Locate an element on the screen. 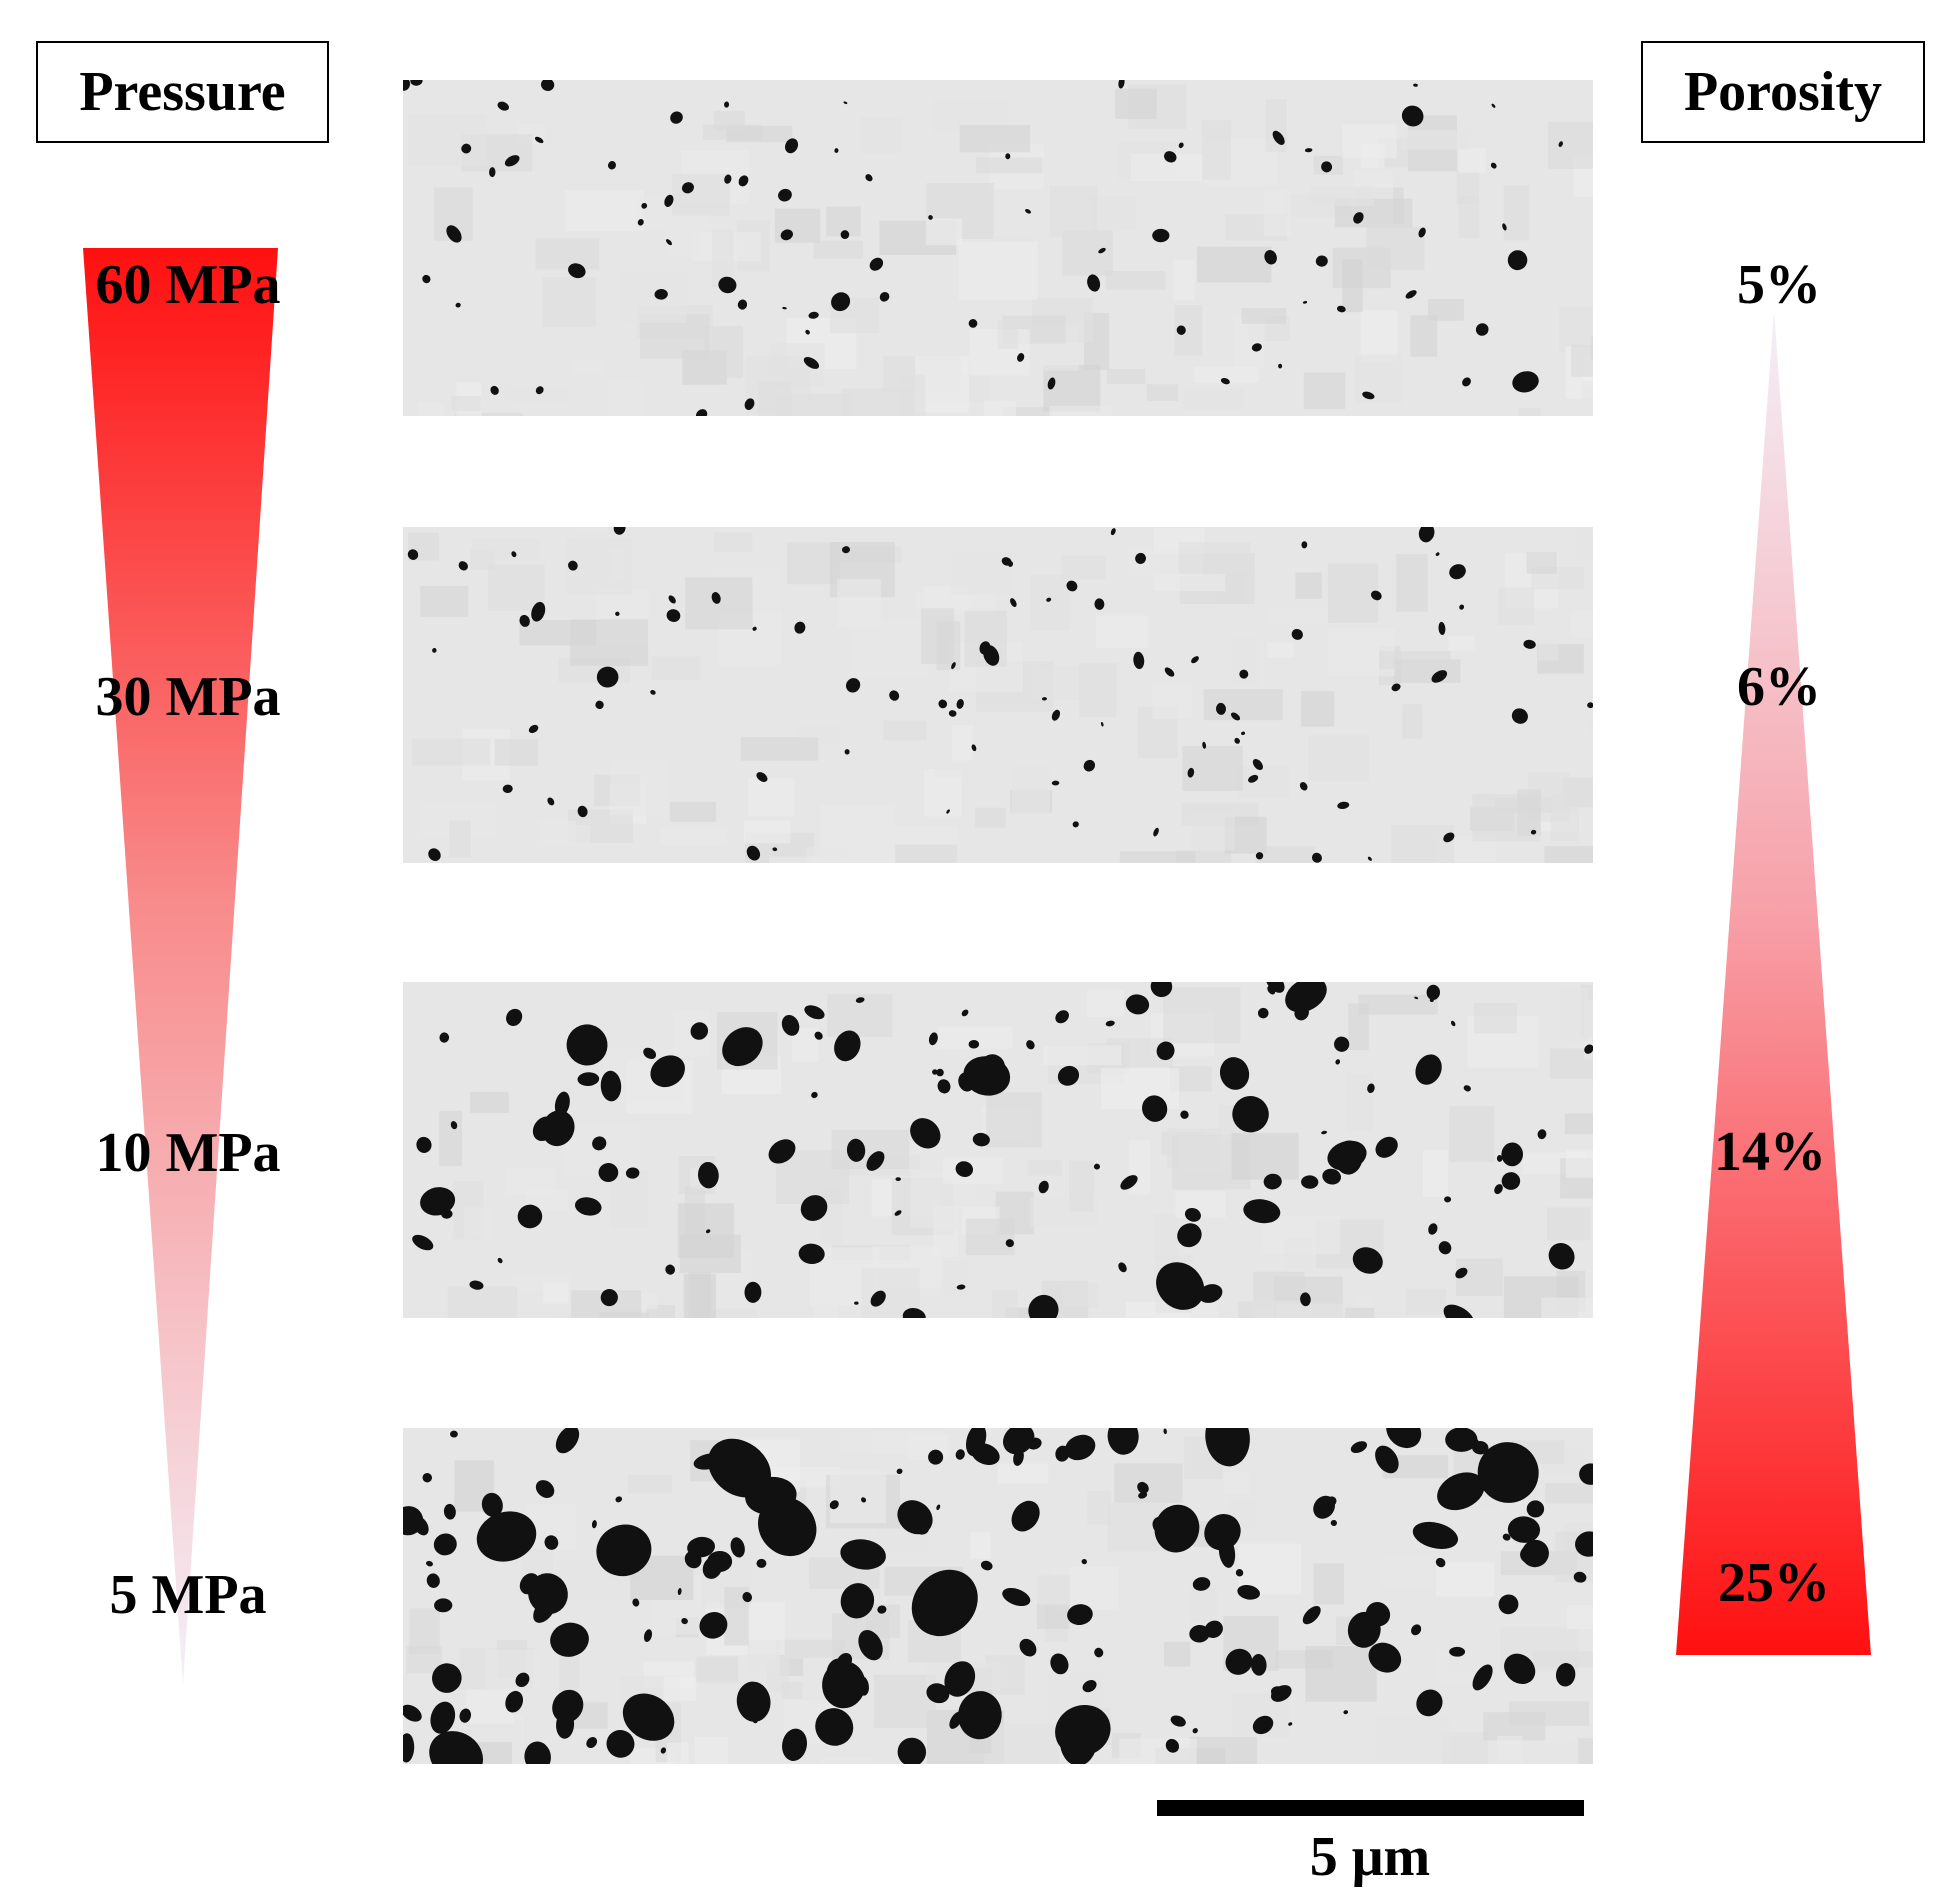 This screenshot has height=1899, width=1959. porosity-label-6: 6% is located at coordinates (1779, 687).